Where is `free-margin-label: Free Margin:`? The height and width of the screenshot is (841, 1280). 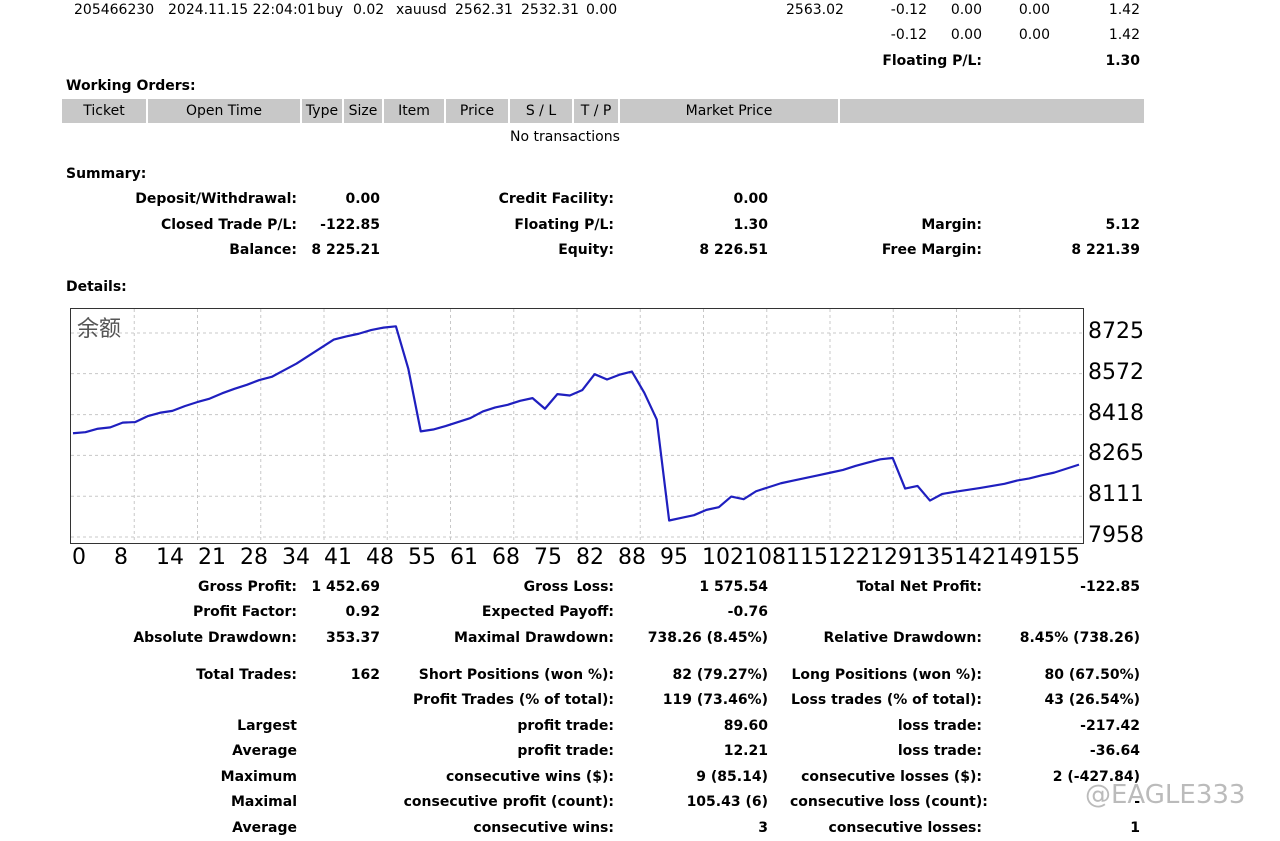 free-margin-label: Free Margin: is located at coordinates (931, 250).